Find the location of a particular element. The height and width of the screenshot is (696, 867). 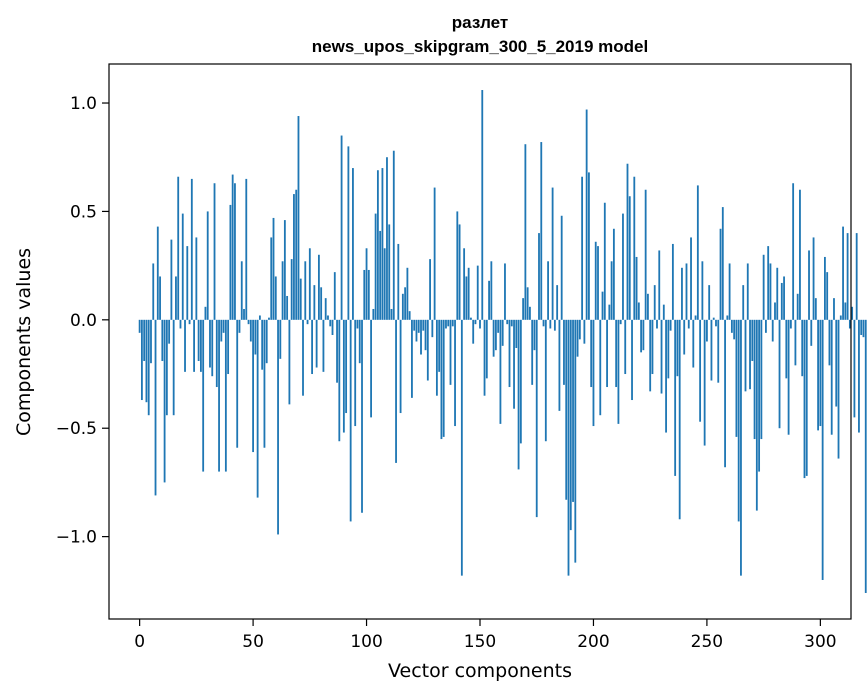

y-tick-label: −0.5 is located at coordinates (76, 429).